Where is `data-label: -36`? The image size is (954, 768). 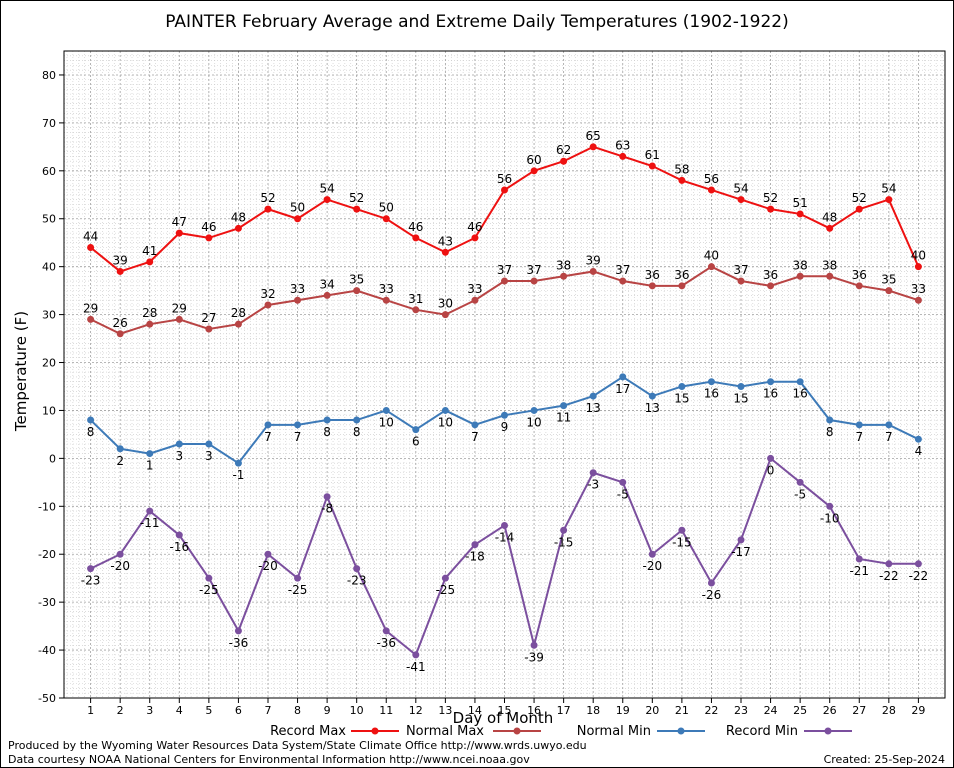 data-label: -36 is located at coordinates (386, 643).